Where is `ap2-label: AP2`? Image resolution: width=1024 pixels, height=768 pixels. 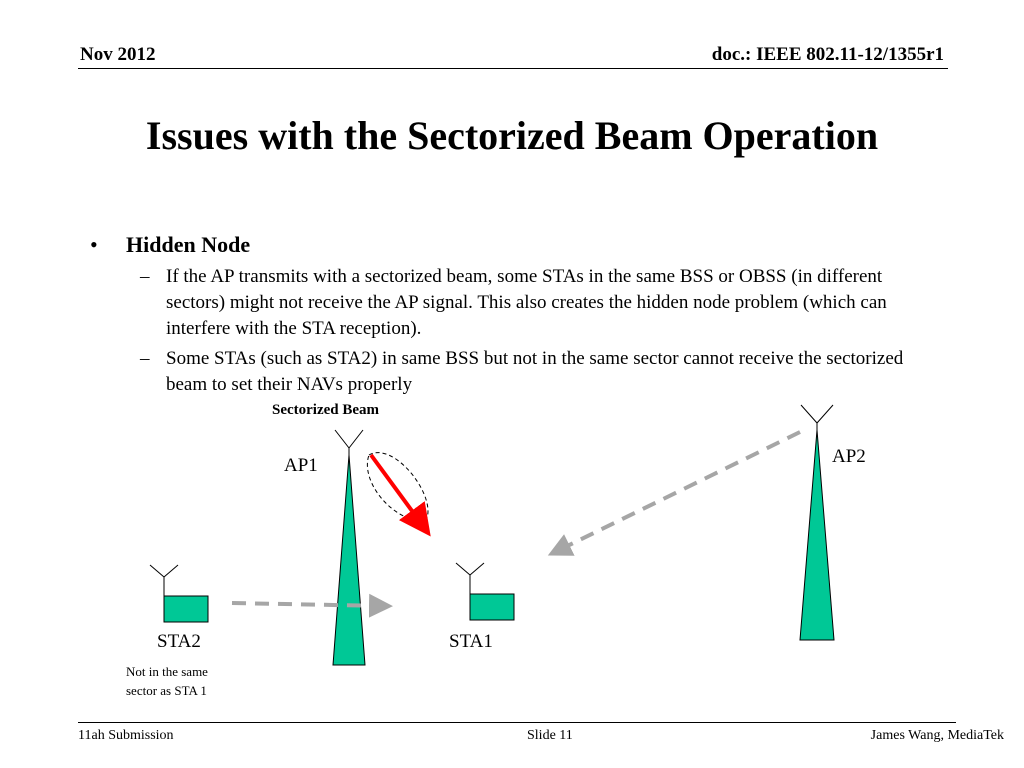 ap2-label: AP2 is located at coordinates (849, 456).